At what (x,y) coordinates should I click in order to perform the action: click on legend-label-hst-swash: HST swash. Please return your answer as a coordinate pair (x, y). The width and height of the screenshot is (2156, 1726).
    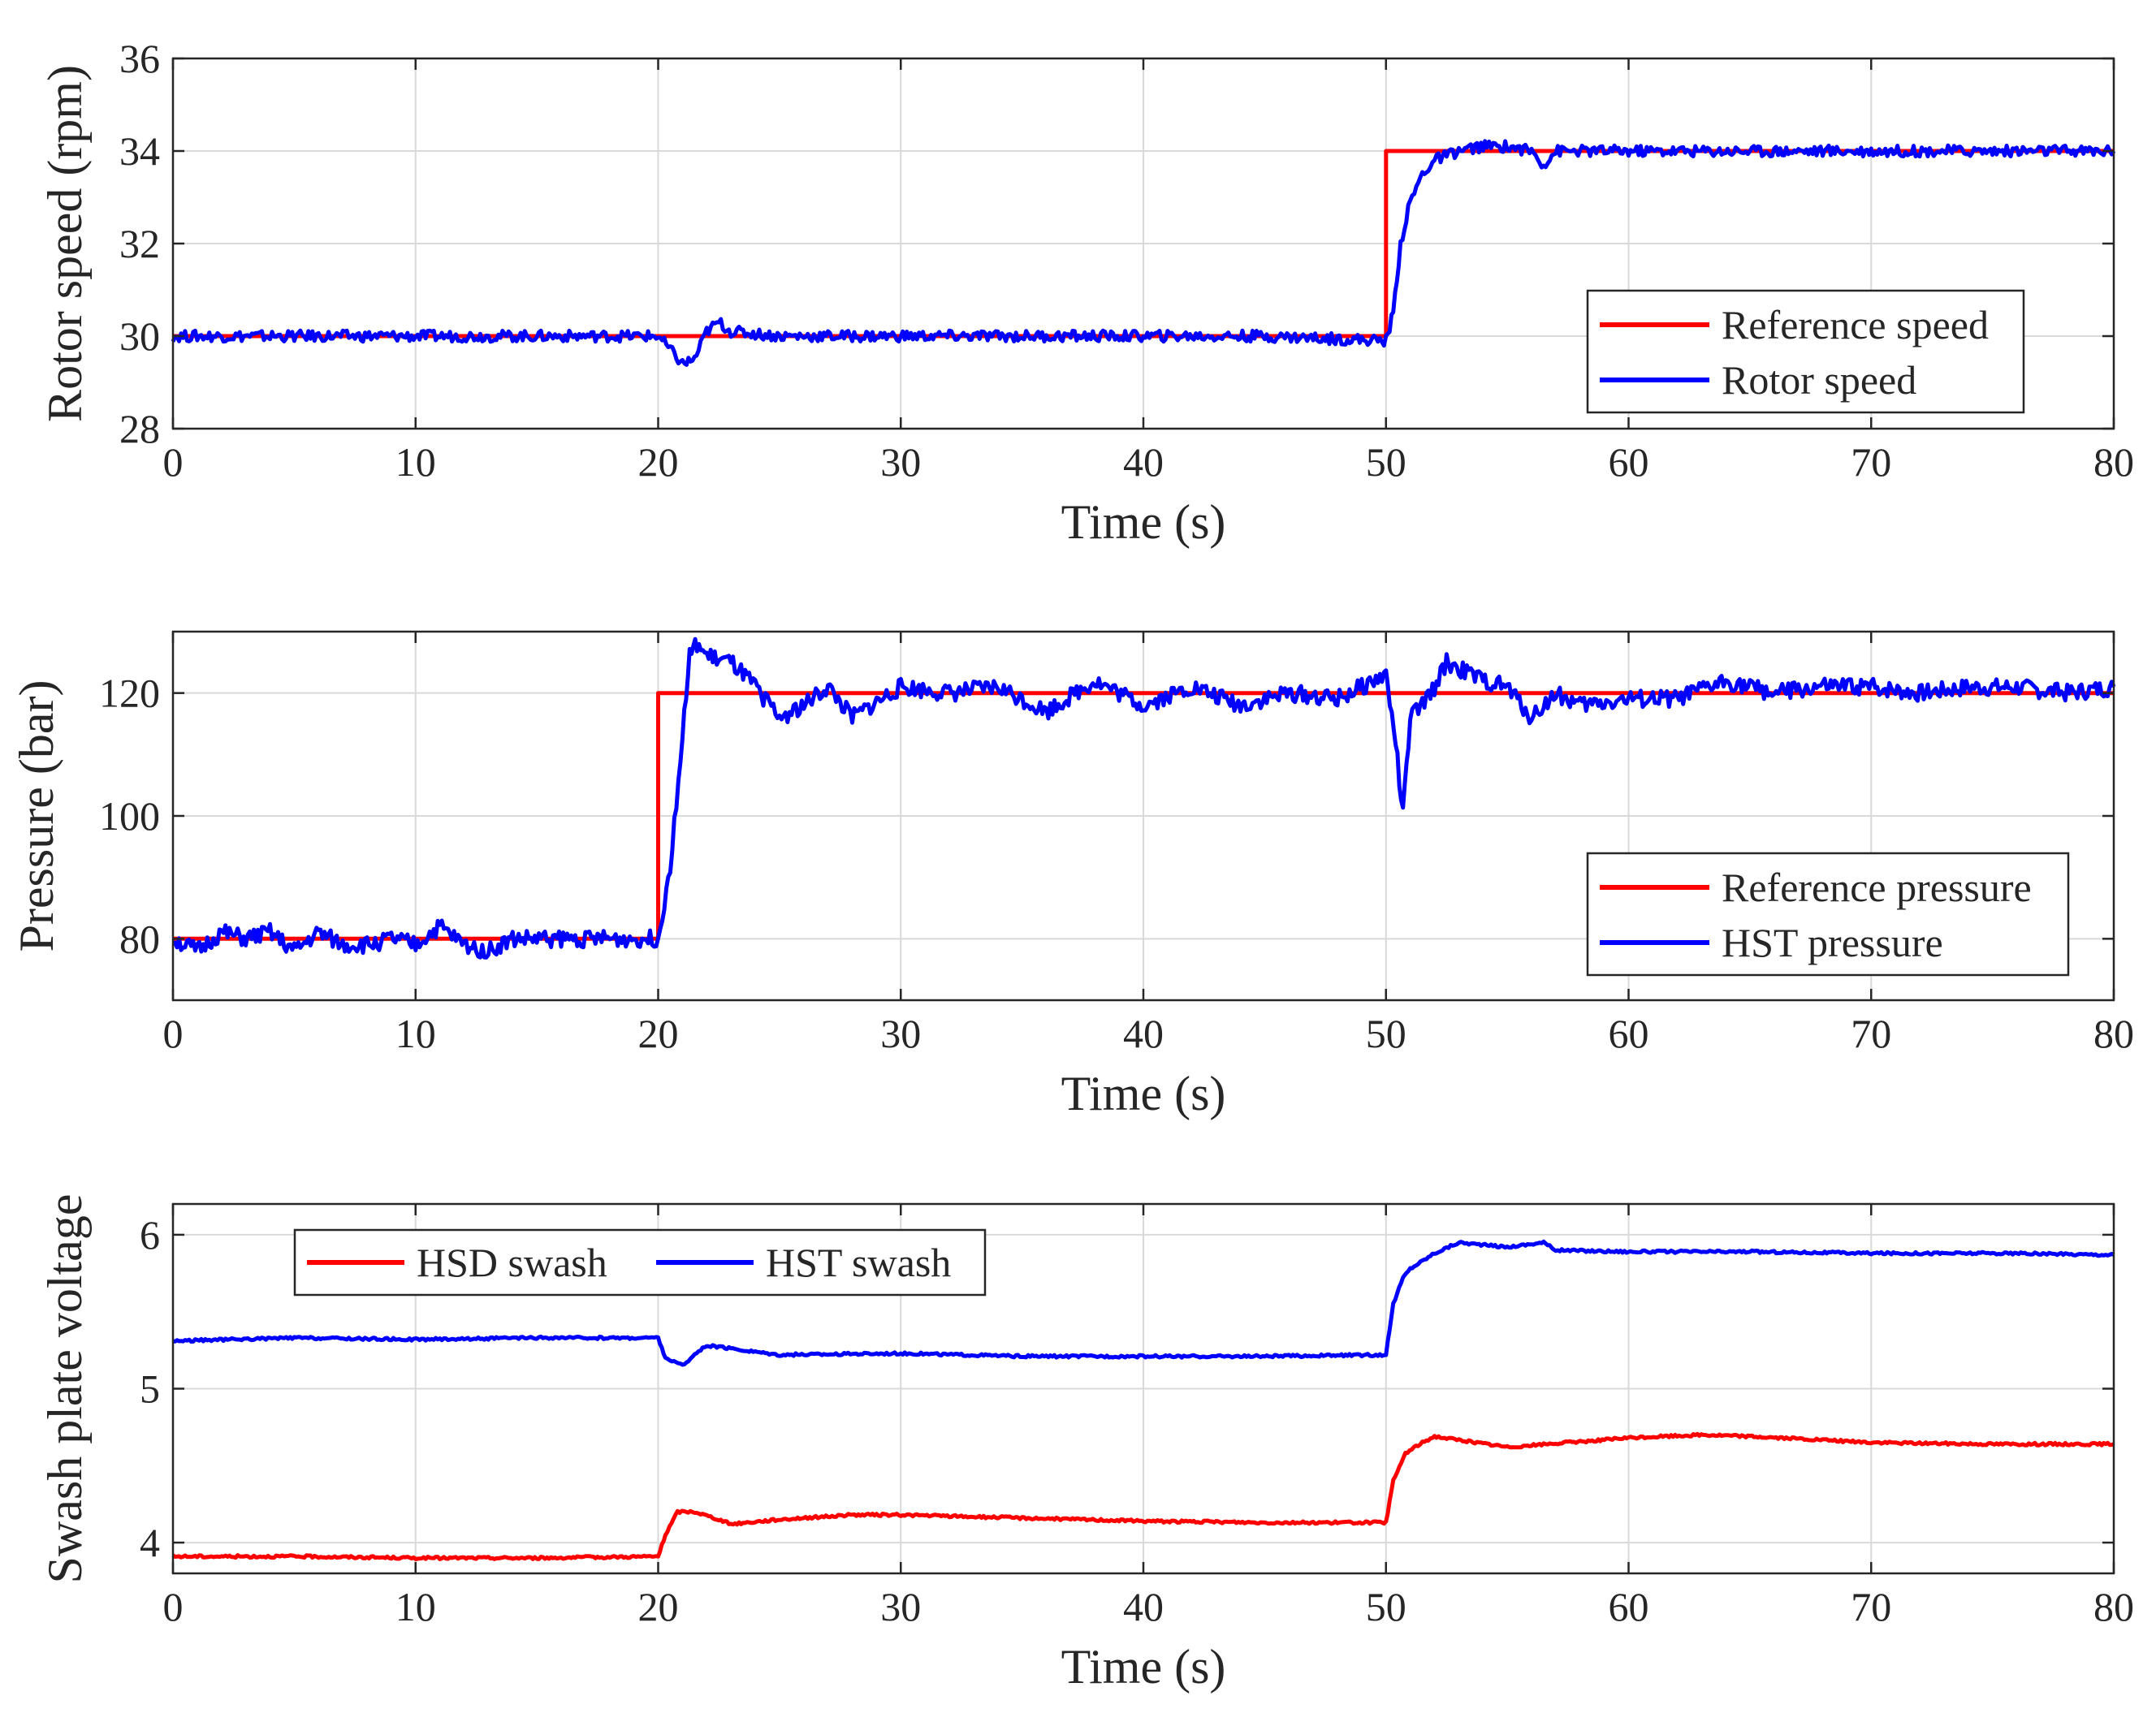
    Looking at the image, I should click on (858, 1262).